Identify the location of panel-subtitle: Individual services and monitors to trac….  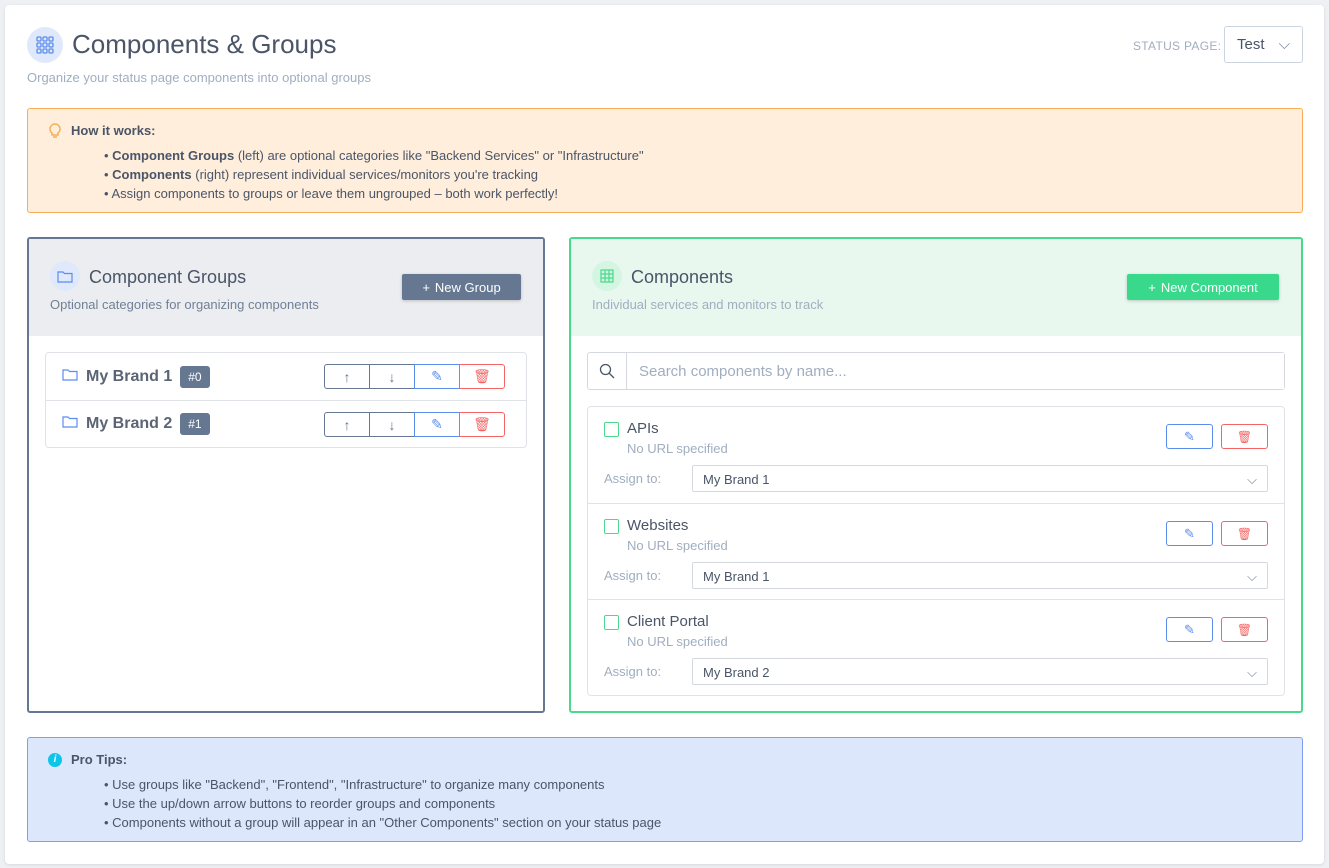
(708, 304).